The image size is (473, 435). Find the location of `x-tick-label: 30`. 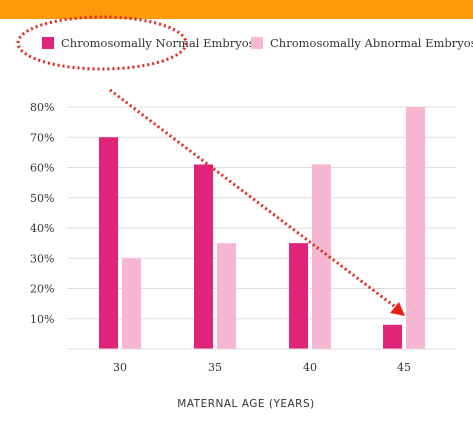

x-tick-label: 30 is located at coordinates (120, 367).